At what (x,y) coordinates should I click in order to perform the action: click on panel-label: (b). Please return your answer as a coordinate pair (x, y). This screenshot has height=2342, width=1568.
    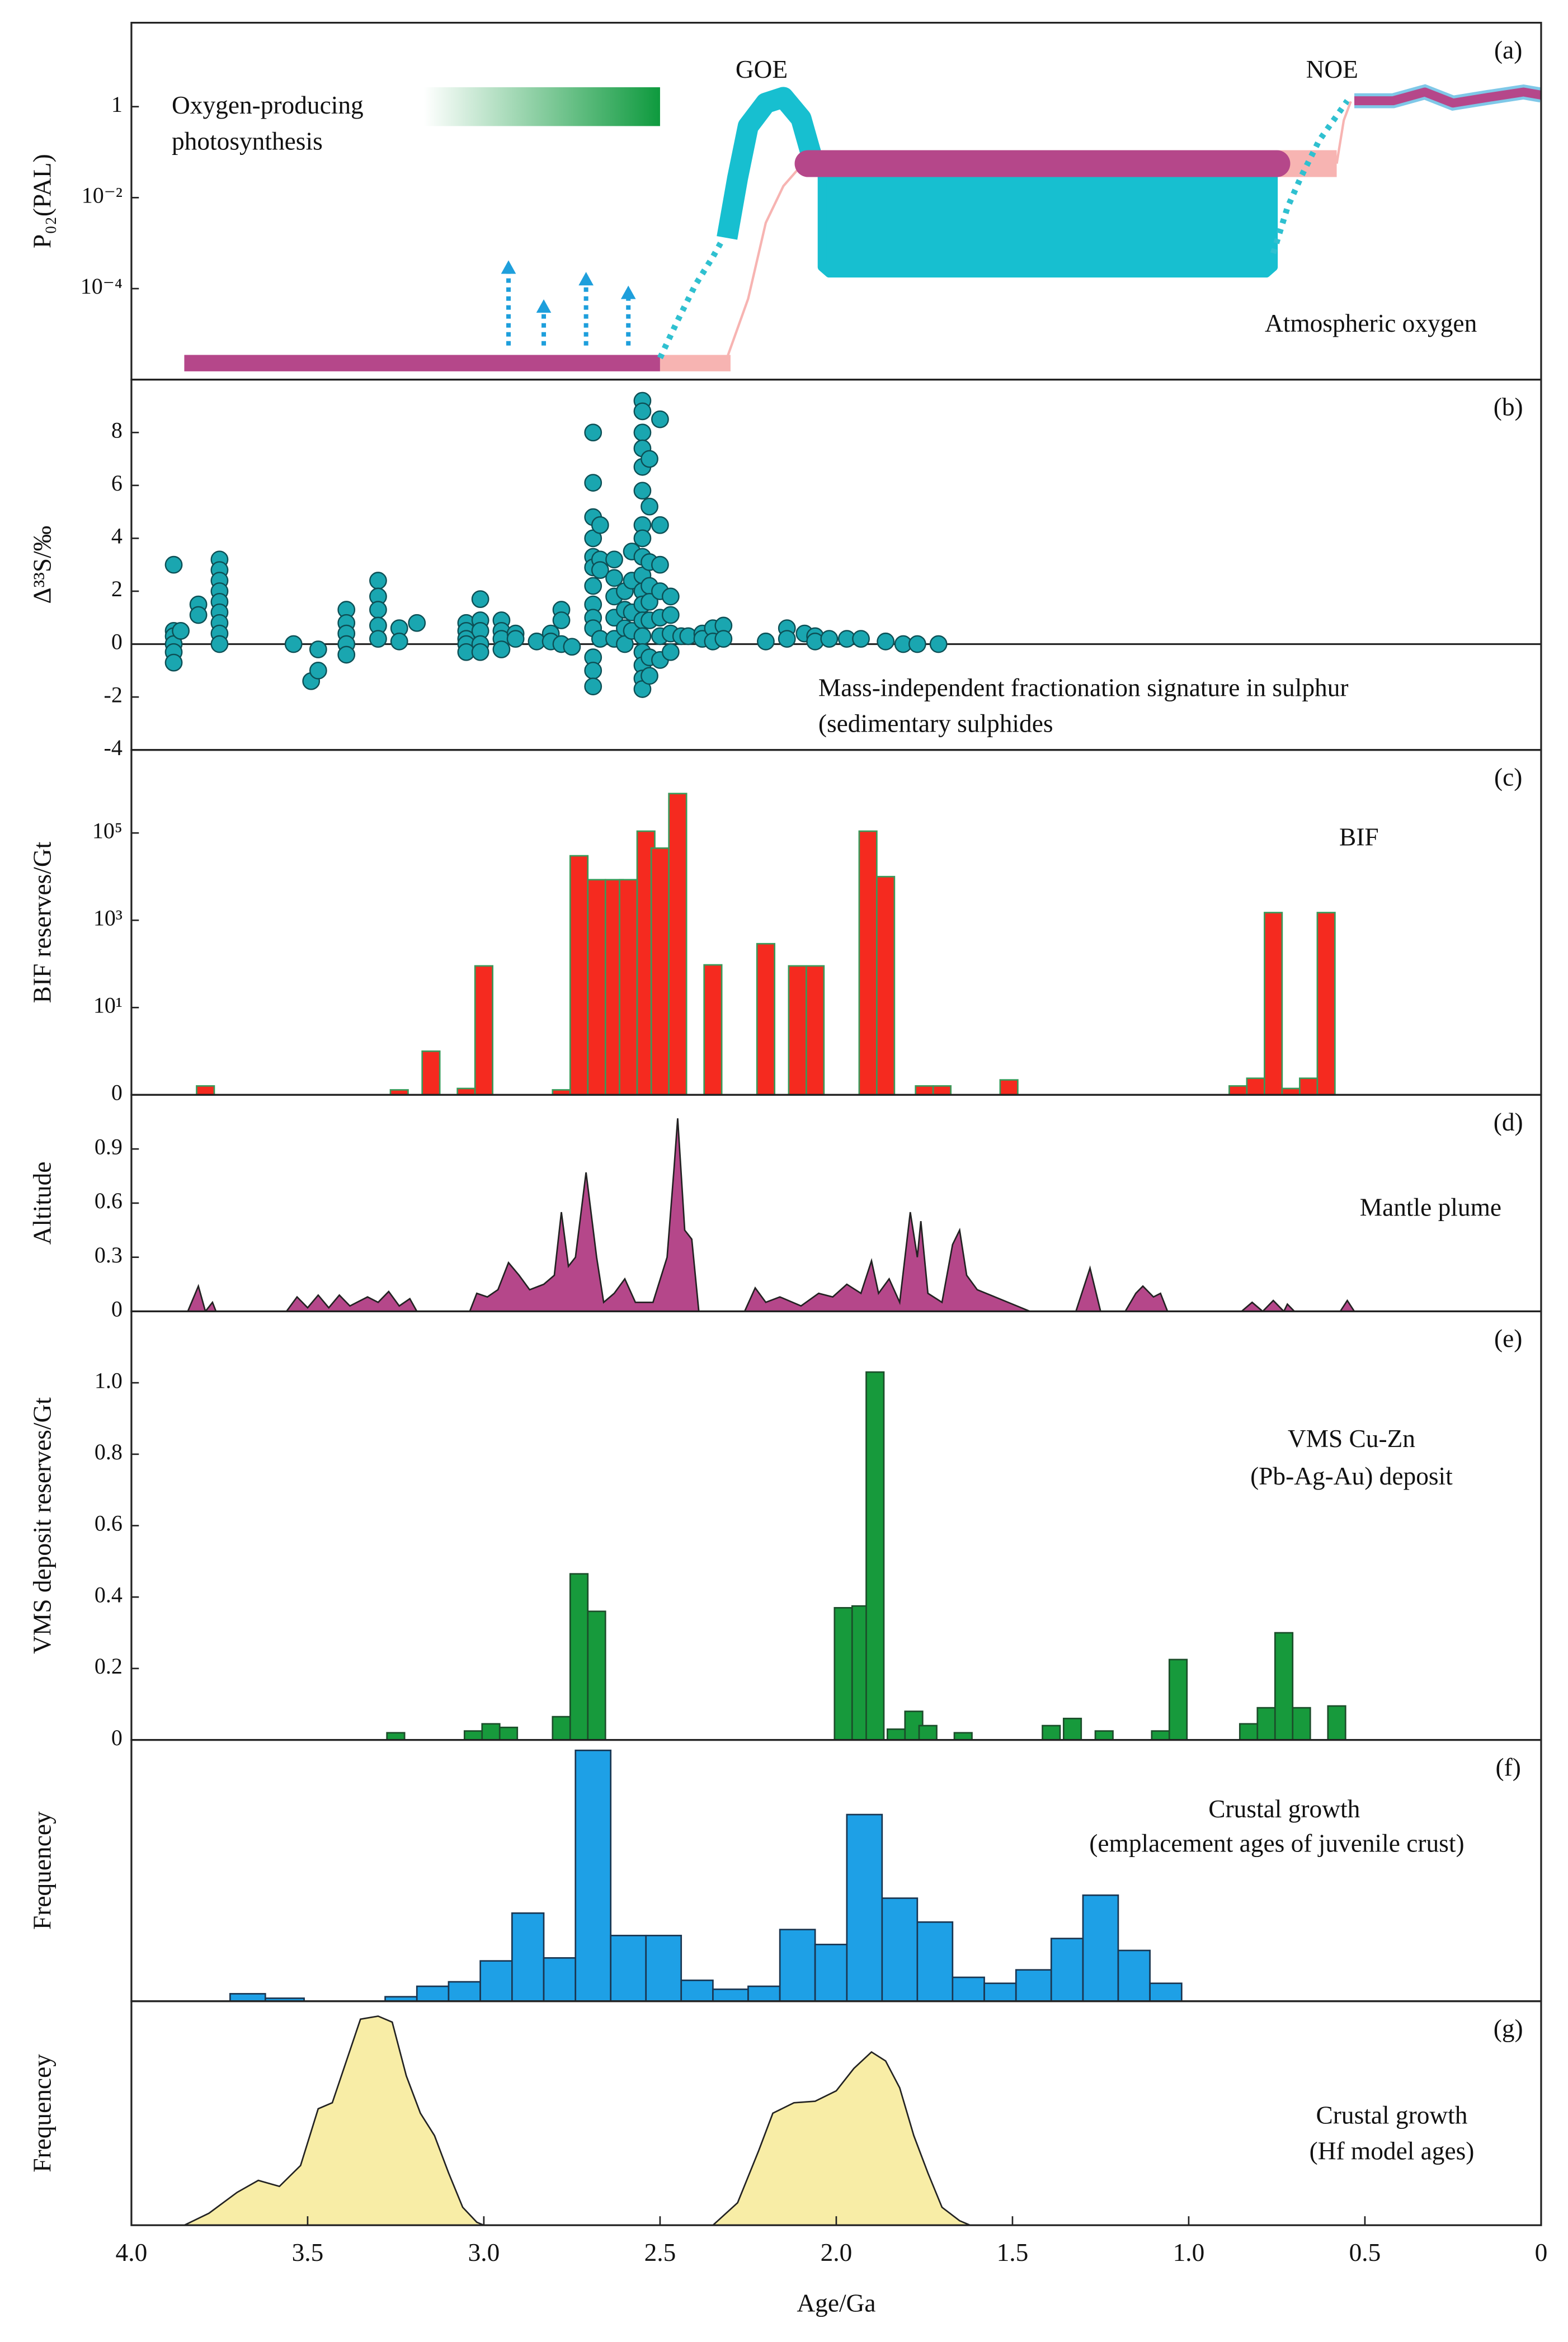
    Looking at the image, I should click on (1509, 407).